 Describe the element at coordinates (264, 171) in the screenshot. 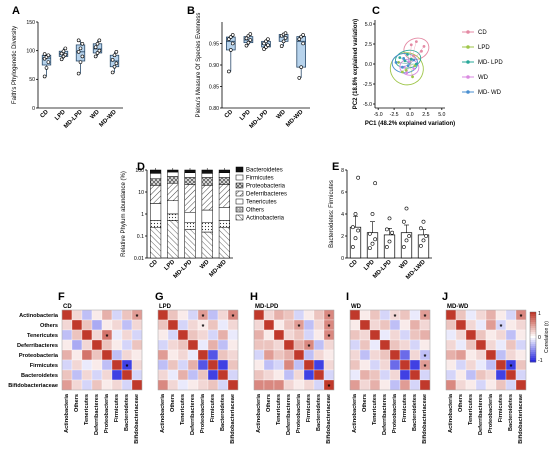

I see `legend-entry: Bacteroidetes` at that location.